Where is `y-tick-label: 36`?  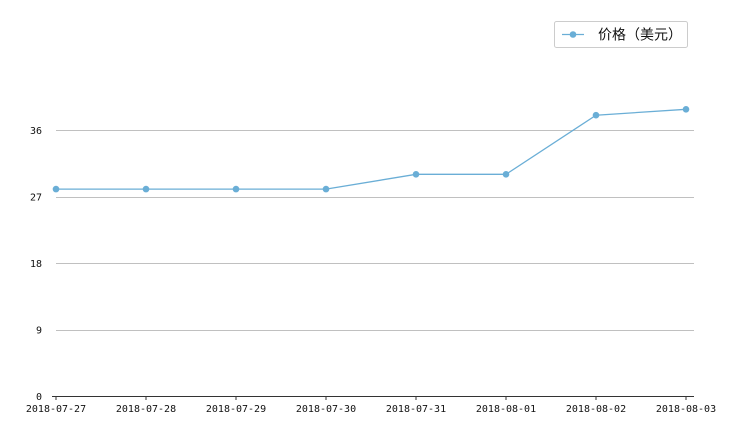
y-tick-label: 36 is located at coordinates (36, 131).